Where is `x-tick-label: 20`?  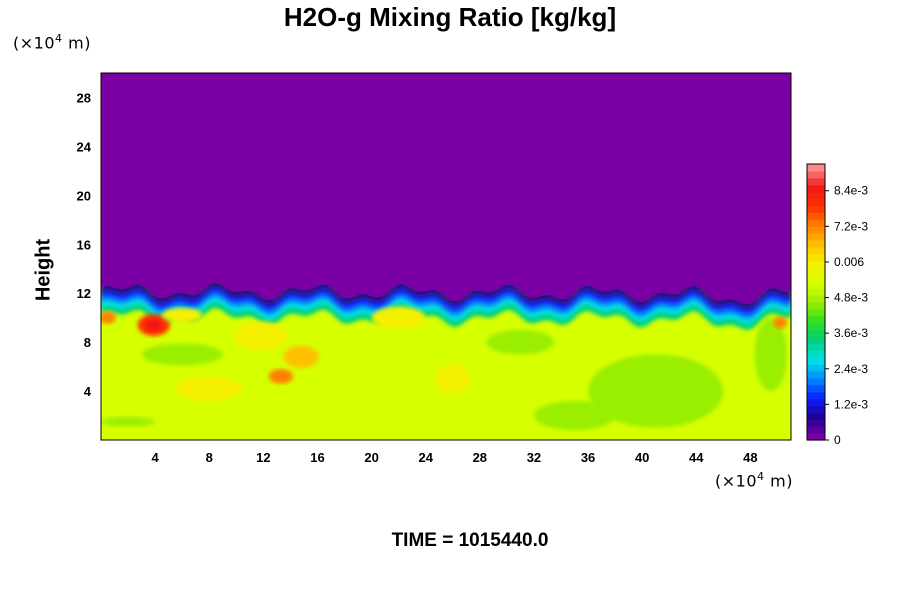
x-tick-label: 20 is located at coordinates (371, 457).